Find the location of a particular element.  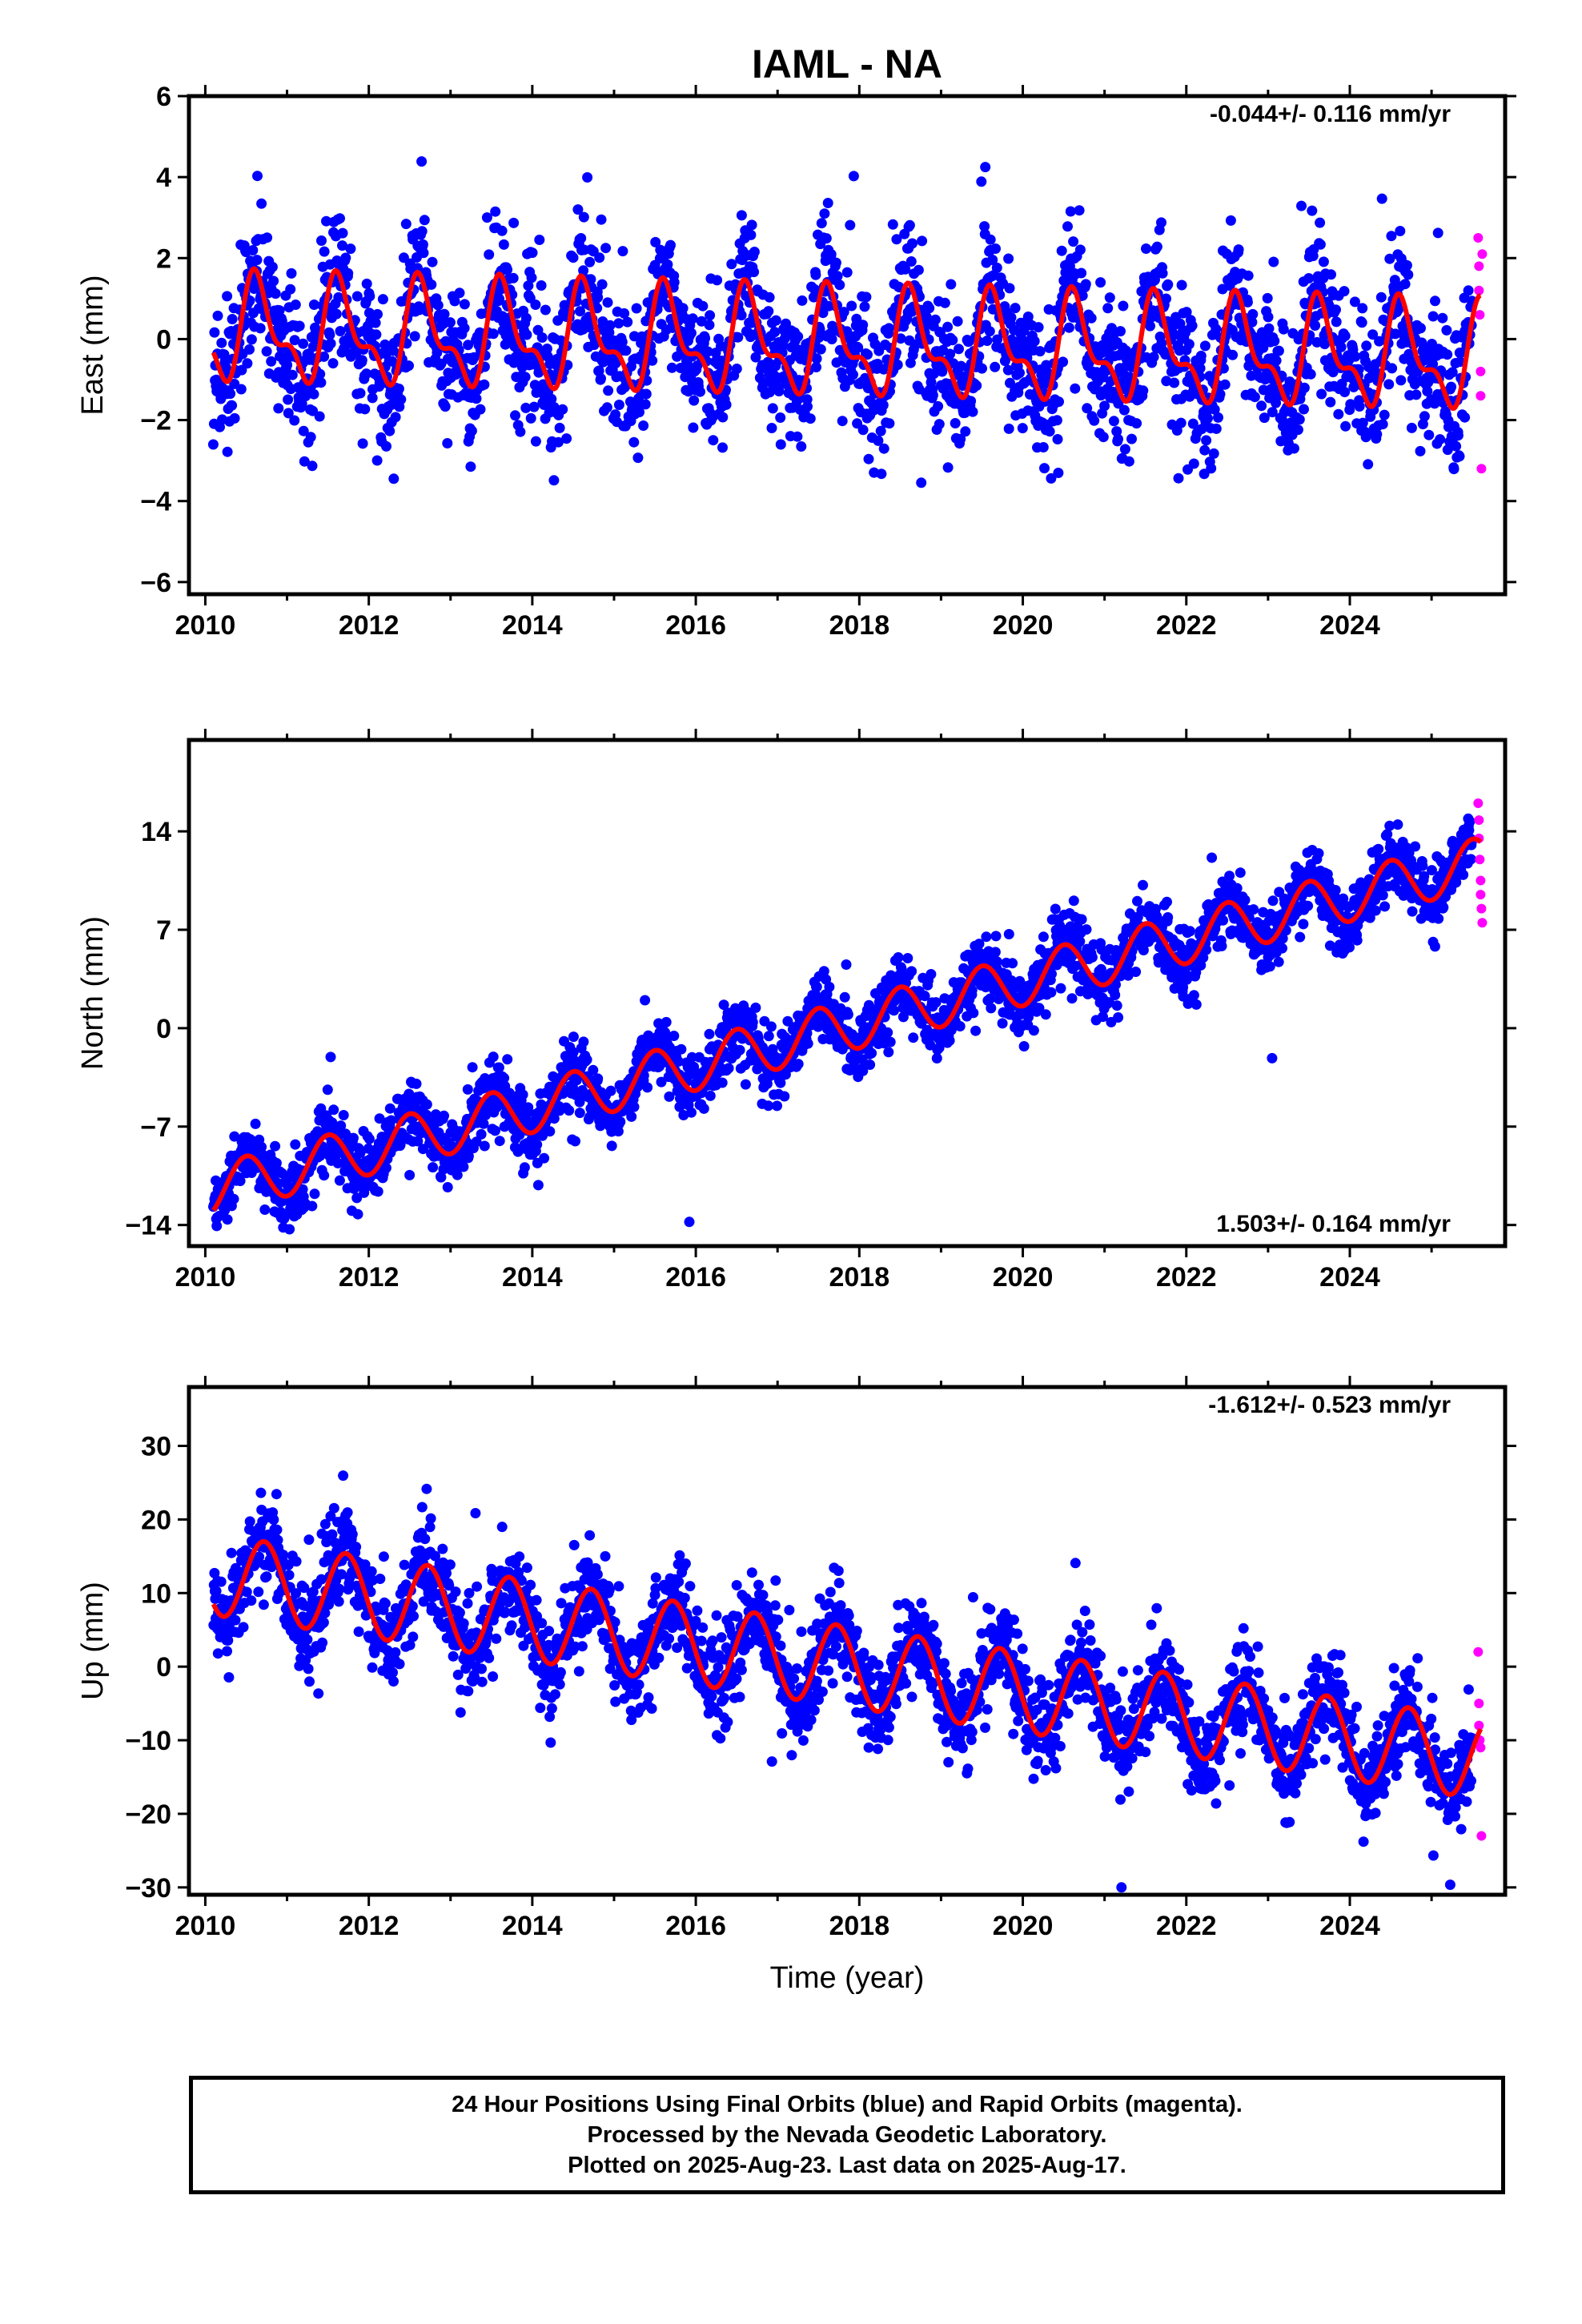

y-tick-label: 2 is located at coordinates (164, 258).